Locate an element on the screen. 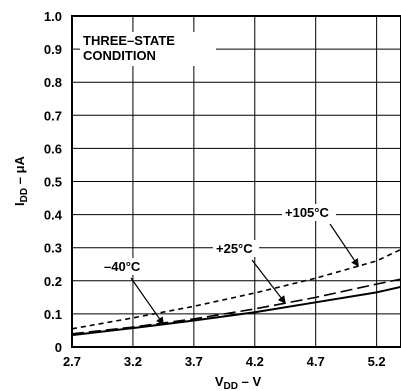 The height and width of the screenshot is (391, 401). y-axis-label-sub: DD is located at coordinates (24, 195).